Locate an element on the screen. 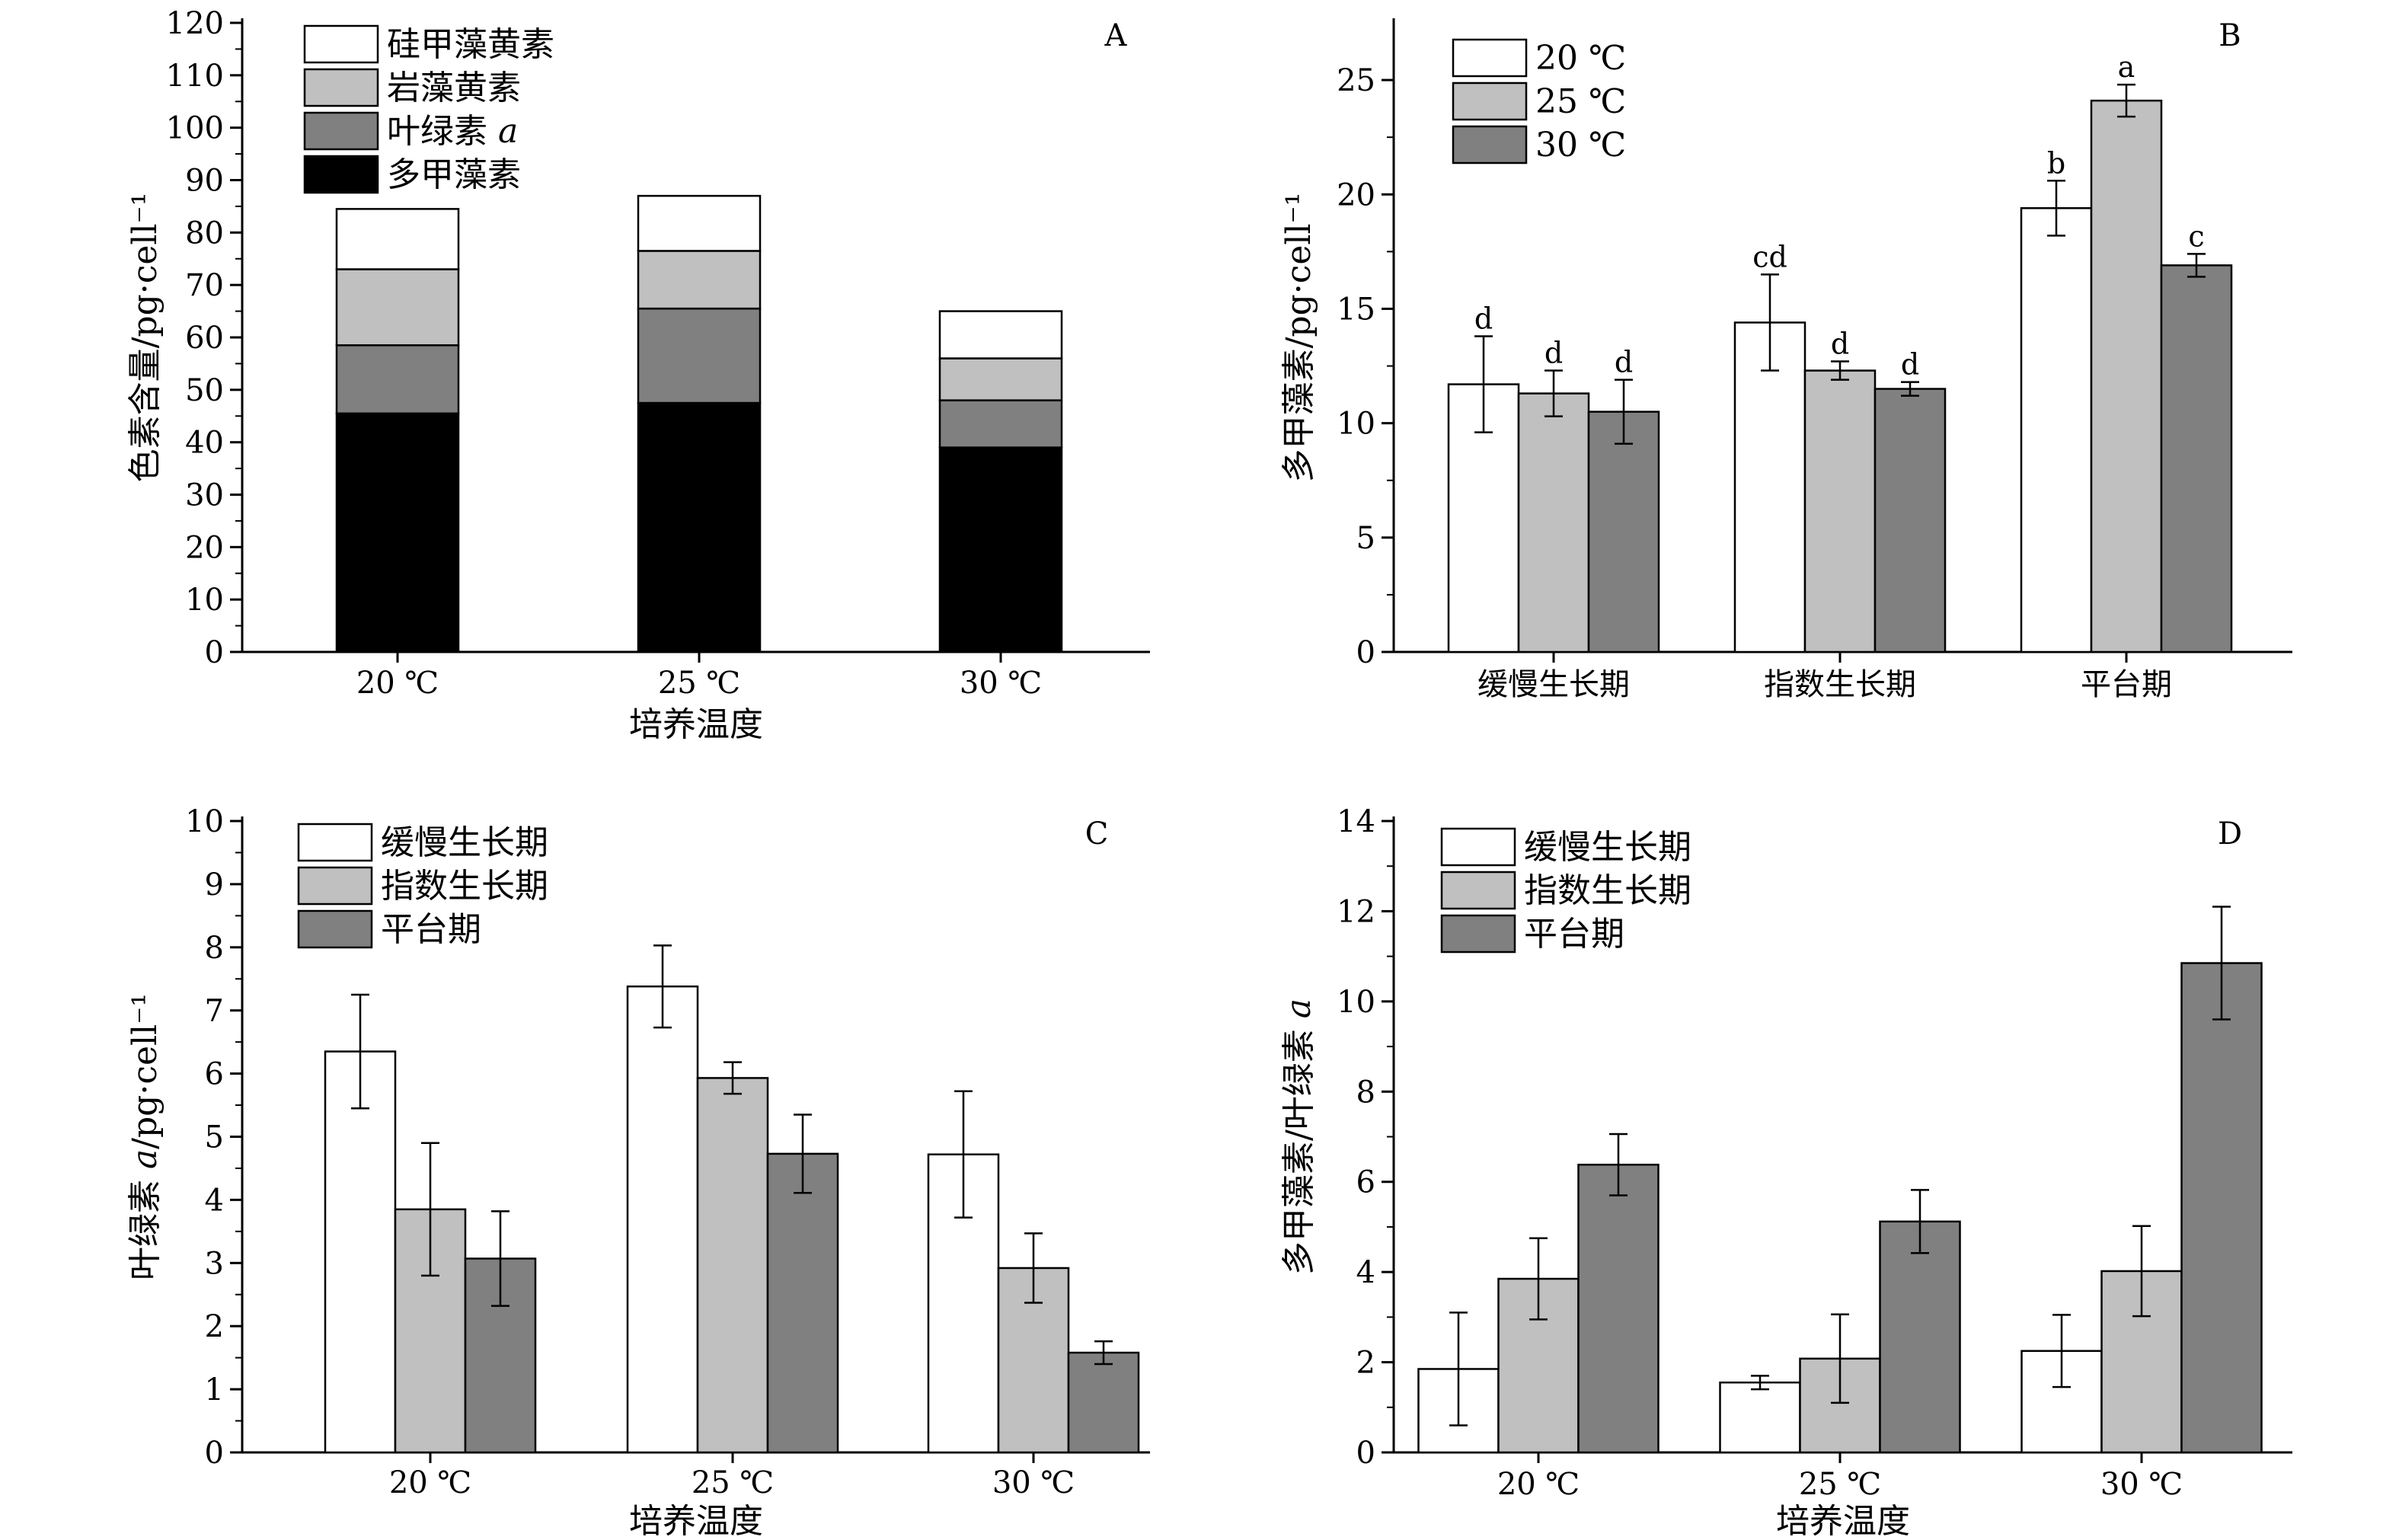  y-tick-label: 25 is located at coordinates (1356, 80).